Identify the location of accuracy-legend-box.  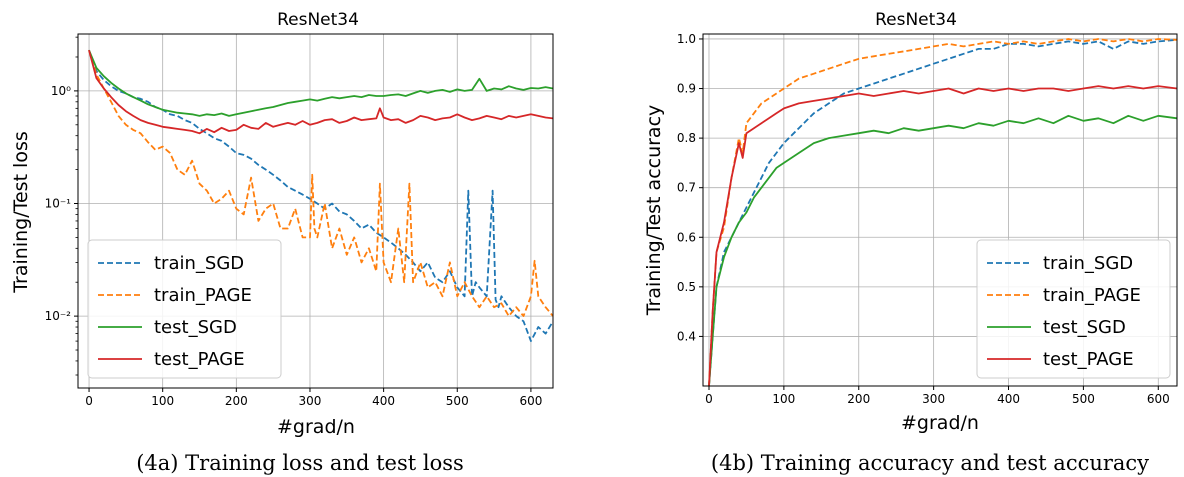
(1073, 309).